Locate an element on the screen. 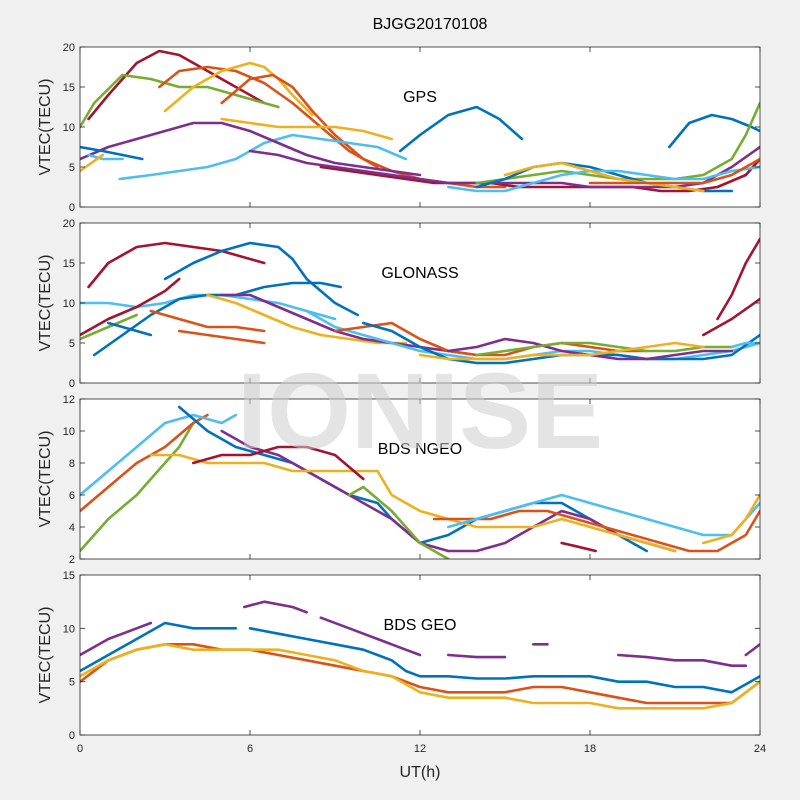 The image size is (800, 800). panel-title: GLONASS is located at coordinates (419, 273).